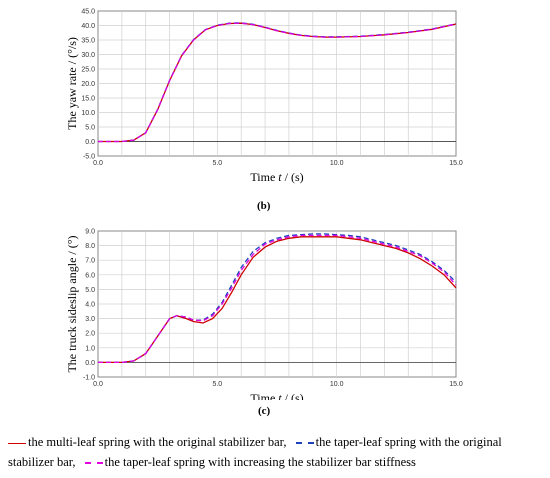 Image resolution: width=550 pixels, height=478 pixels. What do you see at coordinates (90, 261) in the screenshot?
I see `sideslip-ytick-label: 7.0` at bounding box center [90, 261].